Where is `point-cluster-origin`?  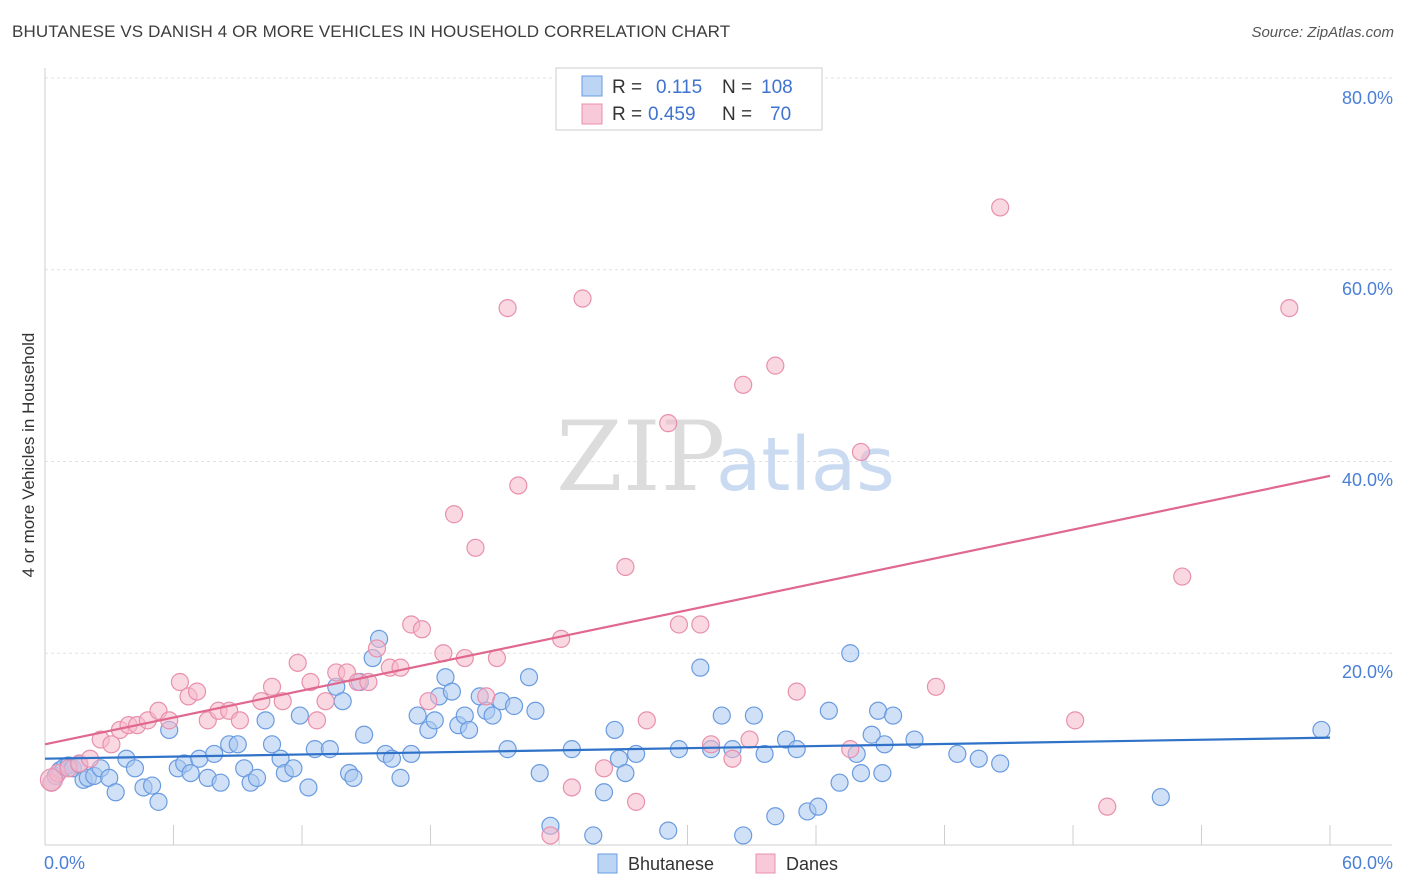
point-cluster-origin is located at coordinates (51, 780).